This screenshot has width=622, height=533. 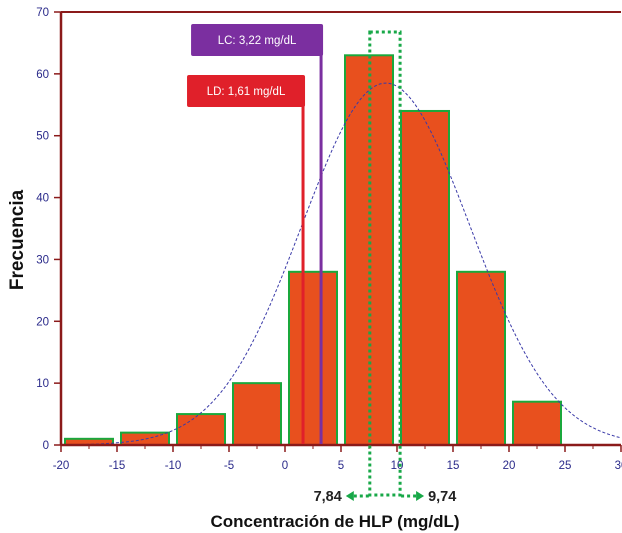 I want to click on x-tick-label: 10, so click(x=397, y=466).